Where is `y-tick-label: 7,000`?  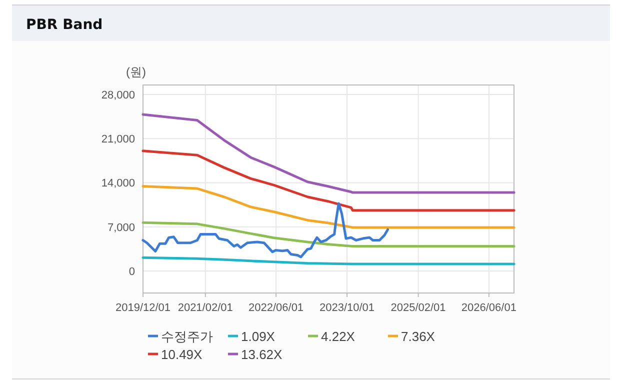
y-tick-label: 7,000 is located at coordinates (121, 228).